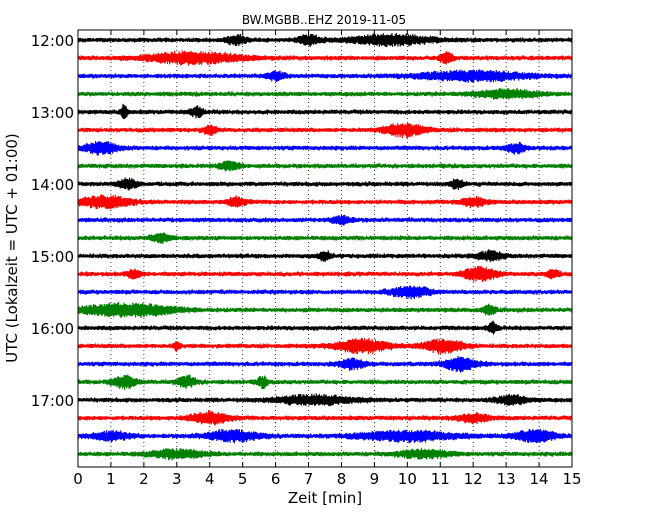  I want to click on y-tick-labels: 12:00 13:00 14:00 15:00 16:00 17:00, so click(52, 221).